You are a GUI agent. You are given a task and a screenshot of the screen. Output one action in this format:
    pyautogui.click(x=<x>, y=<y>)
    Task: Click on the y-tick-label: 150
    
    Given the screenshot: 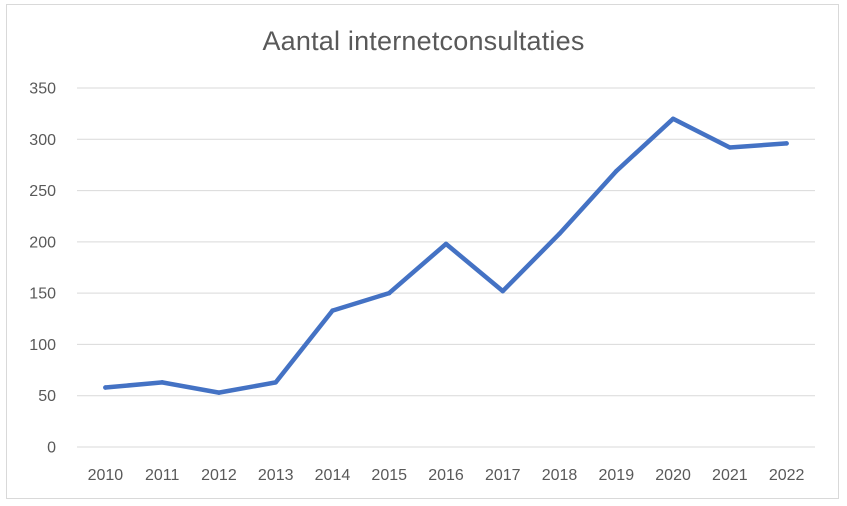 What is the action you would take?
    pyautogui.click(x=42, y=294)
    